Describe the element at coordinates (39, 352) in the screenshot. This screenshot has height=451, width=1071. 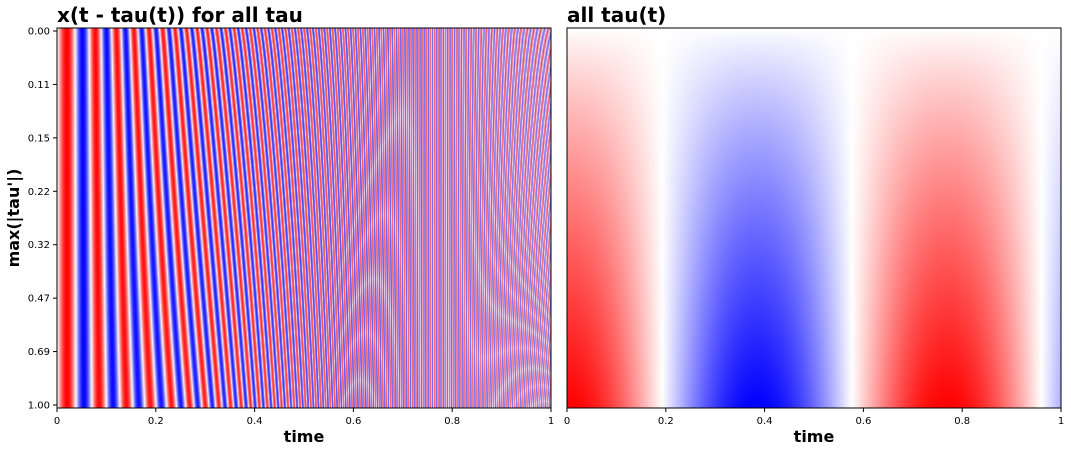
I see `y-tick-label: 0.69` at that location.